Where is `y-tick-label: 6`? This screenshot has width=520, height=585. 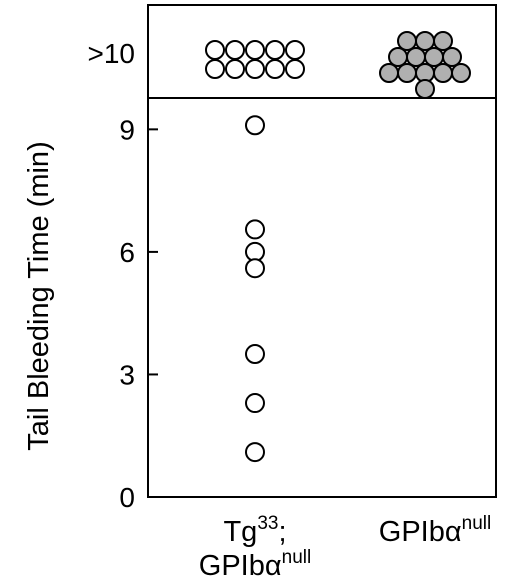
y-tick-label: 6 is located at coordinates (127, 252).